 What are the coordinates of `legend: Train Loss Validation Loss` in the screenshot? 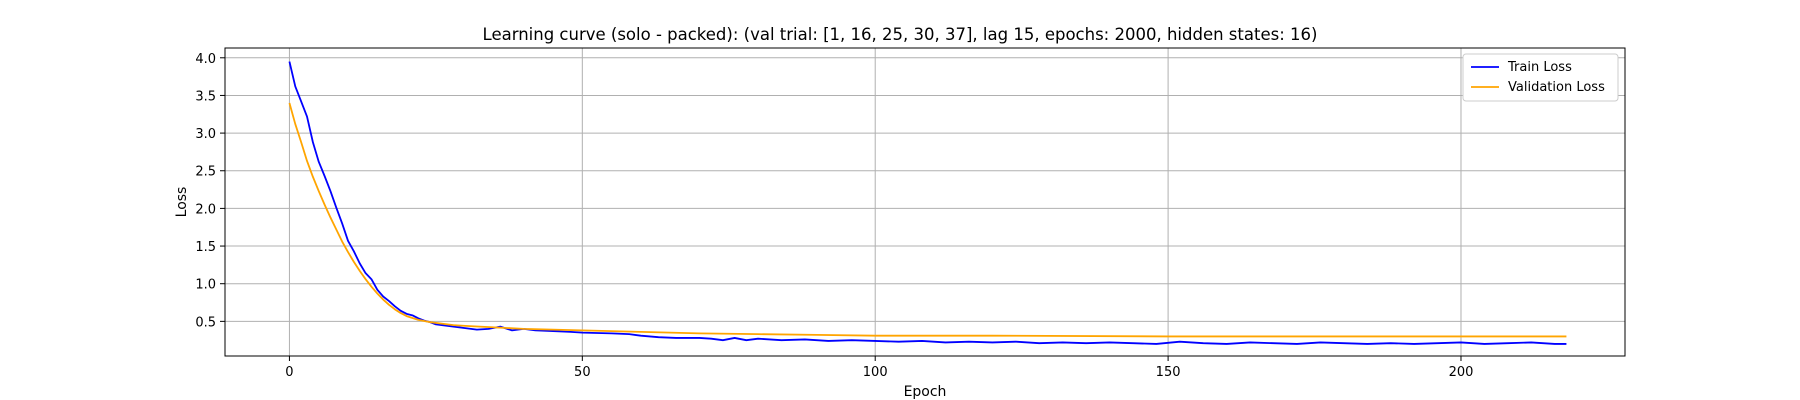 It's located at (1540, 77).